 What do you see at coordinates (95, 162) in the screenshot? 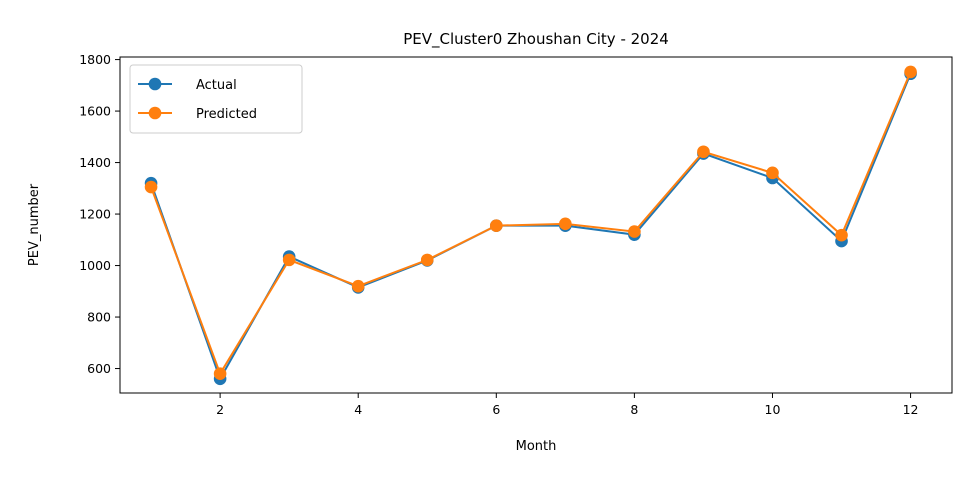
I see `y-tick-label: 1400` at bounding box center [95, 162].